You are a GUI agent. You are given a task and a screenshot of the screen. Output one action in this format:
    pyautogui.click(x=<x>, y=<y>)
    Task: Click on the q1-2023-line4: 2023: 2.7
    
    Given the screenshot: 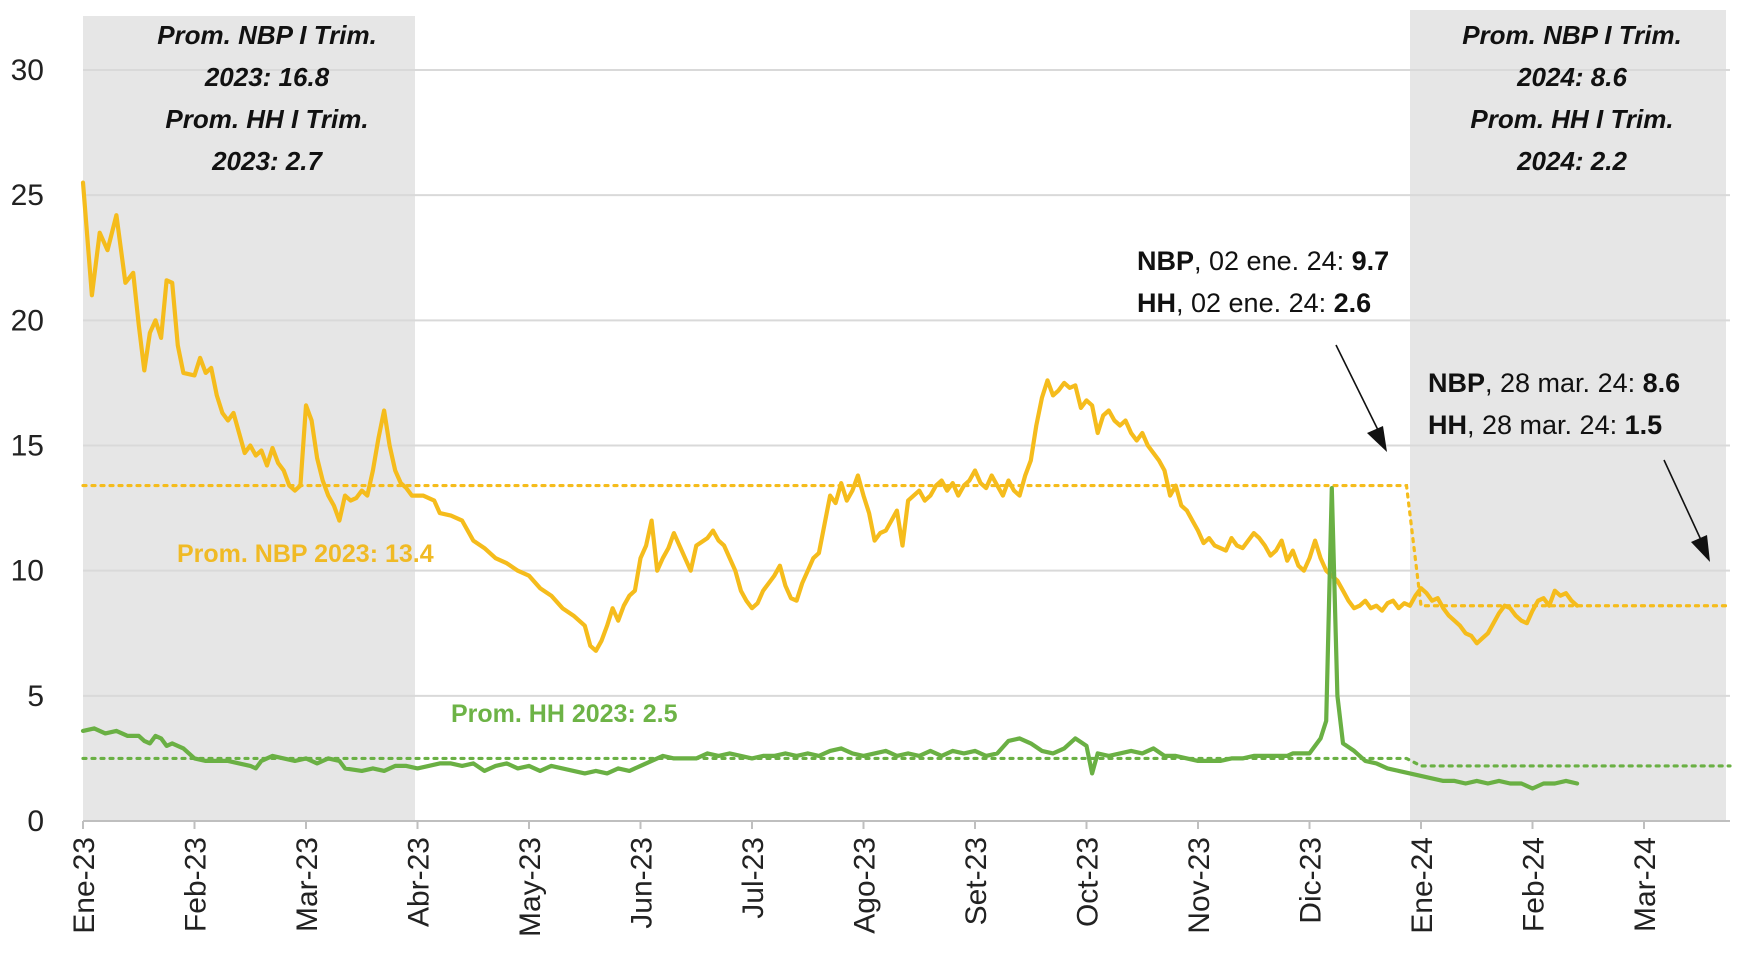 What is the action you would take?
    pyautogui.click(x=267, y=161)
    